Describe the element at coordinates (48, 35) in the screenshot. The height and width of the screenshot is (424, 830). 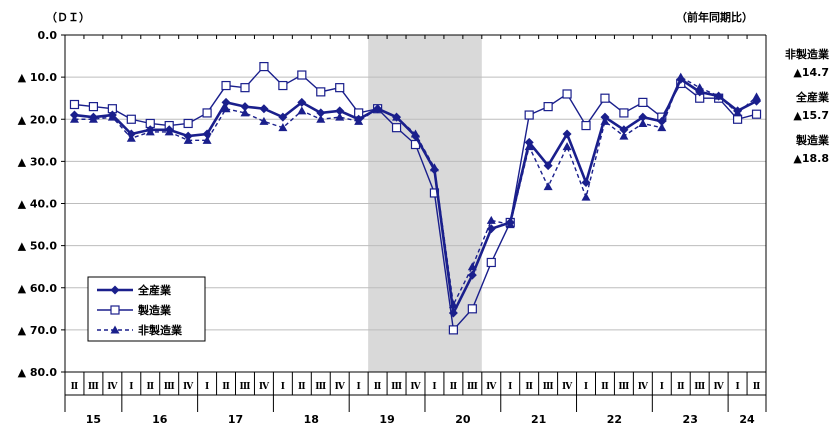
I see `y-tick-label: 0.0` at that location.